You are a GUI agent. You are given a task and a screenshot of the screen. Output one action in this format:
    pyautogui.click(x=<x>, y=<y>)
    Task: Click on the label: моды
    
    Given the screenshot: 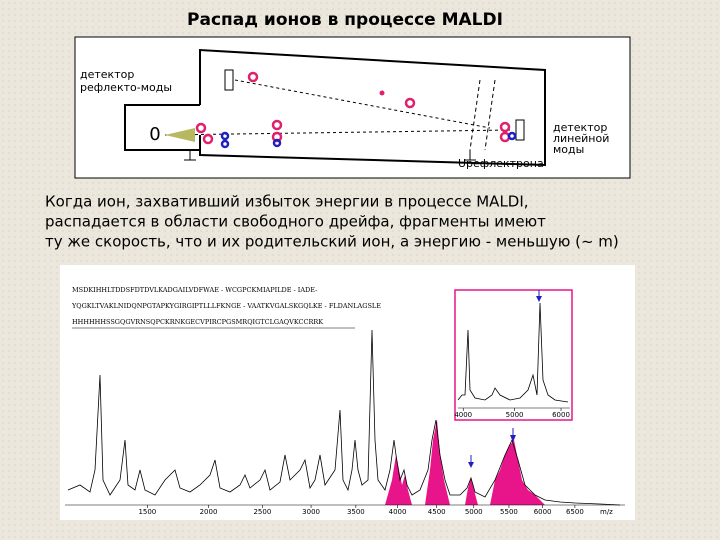 What is the action you would take?
    pyautogui.click(x=568, y=149)
    